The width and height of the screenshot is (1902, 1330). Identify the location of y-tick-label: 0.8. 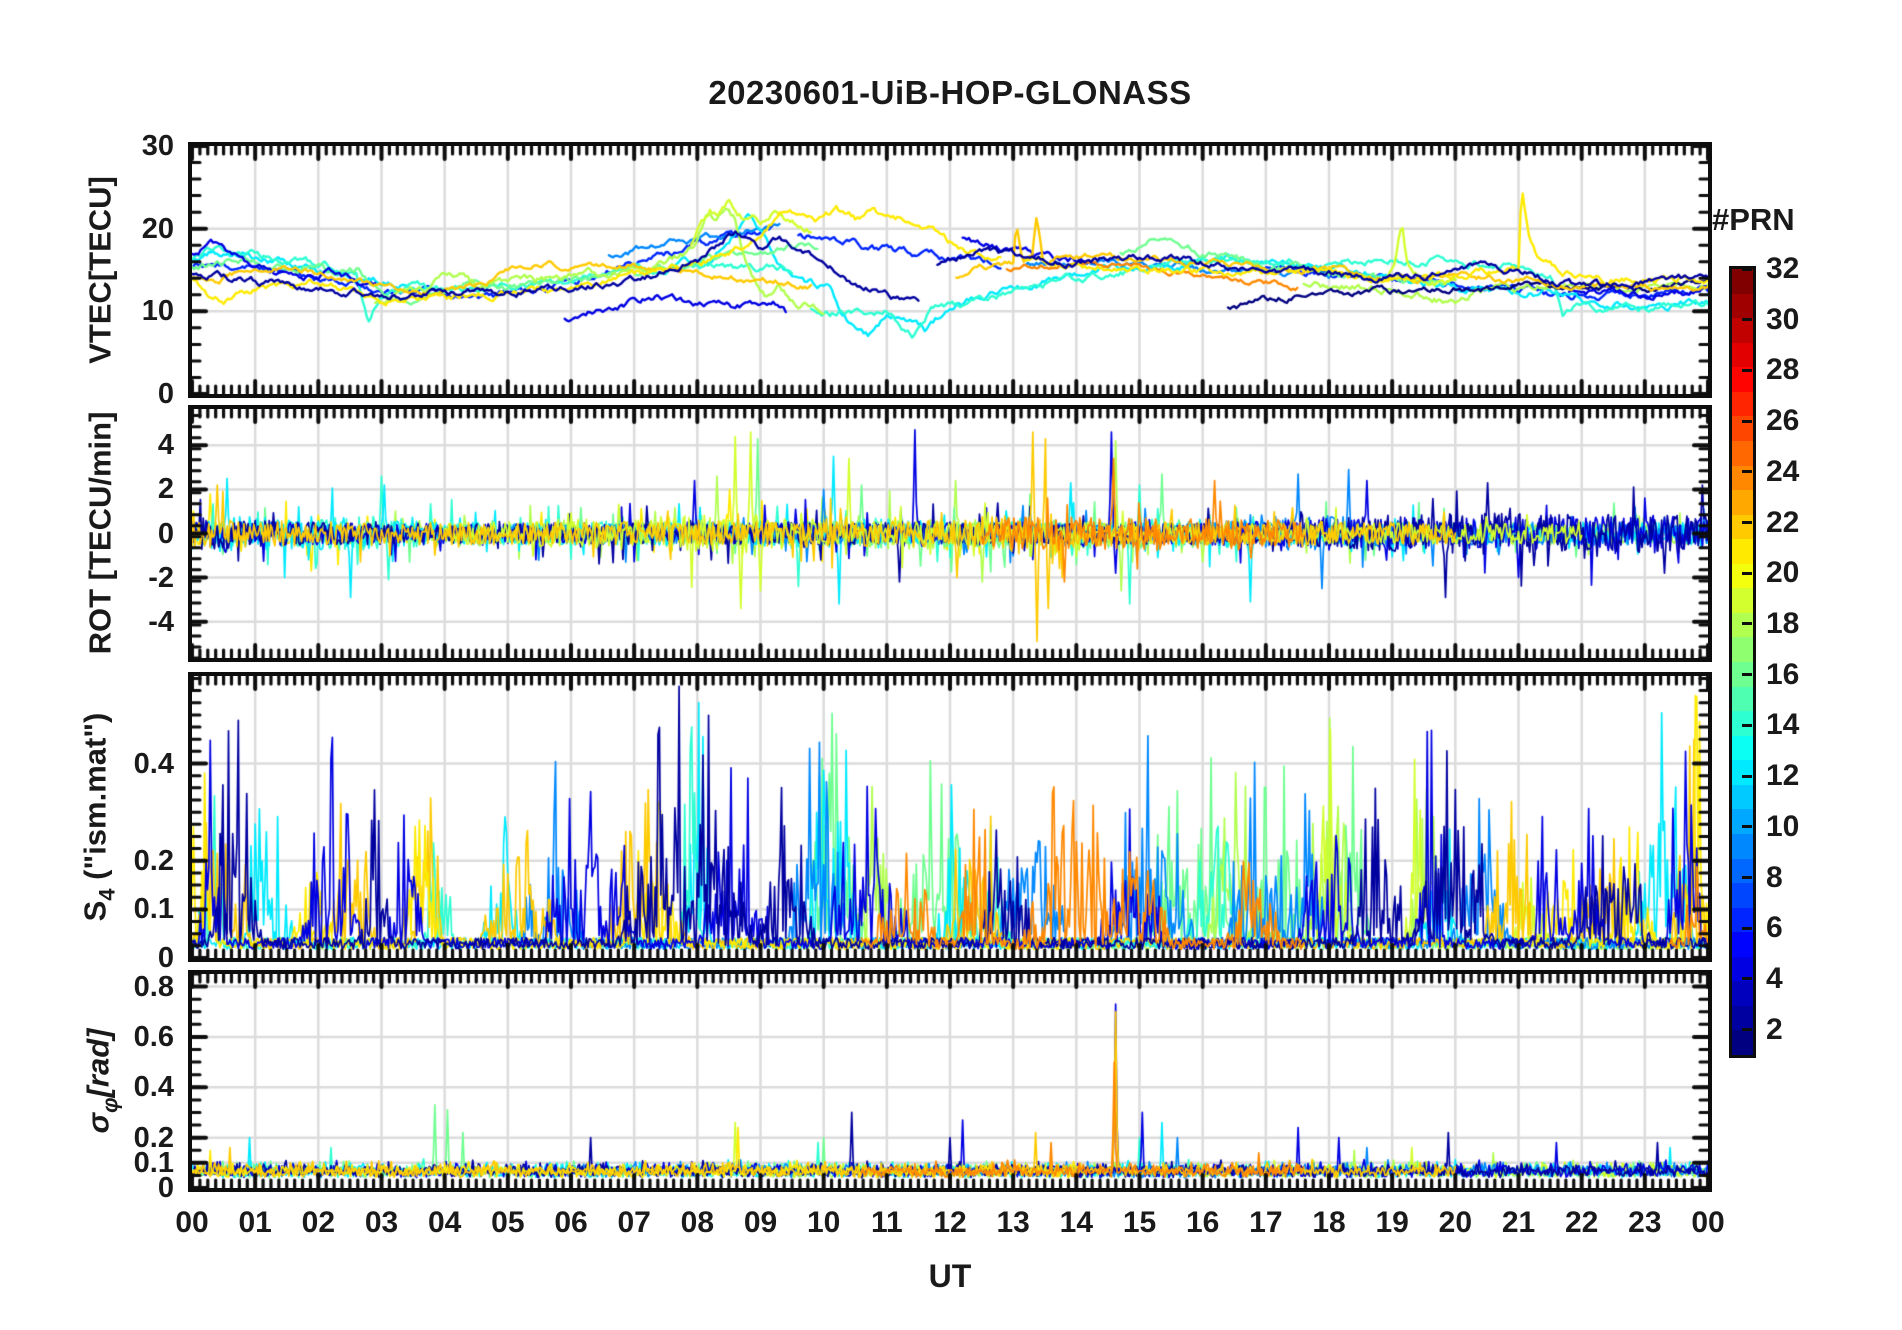
(153, 986).